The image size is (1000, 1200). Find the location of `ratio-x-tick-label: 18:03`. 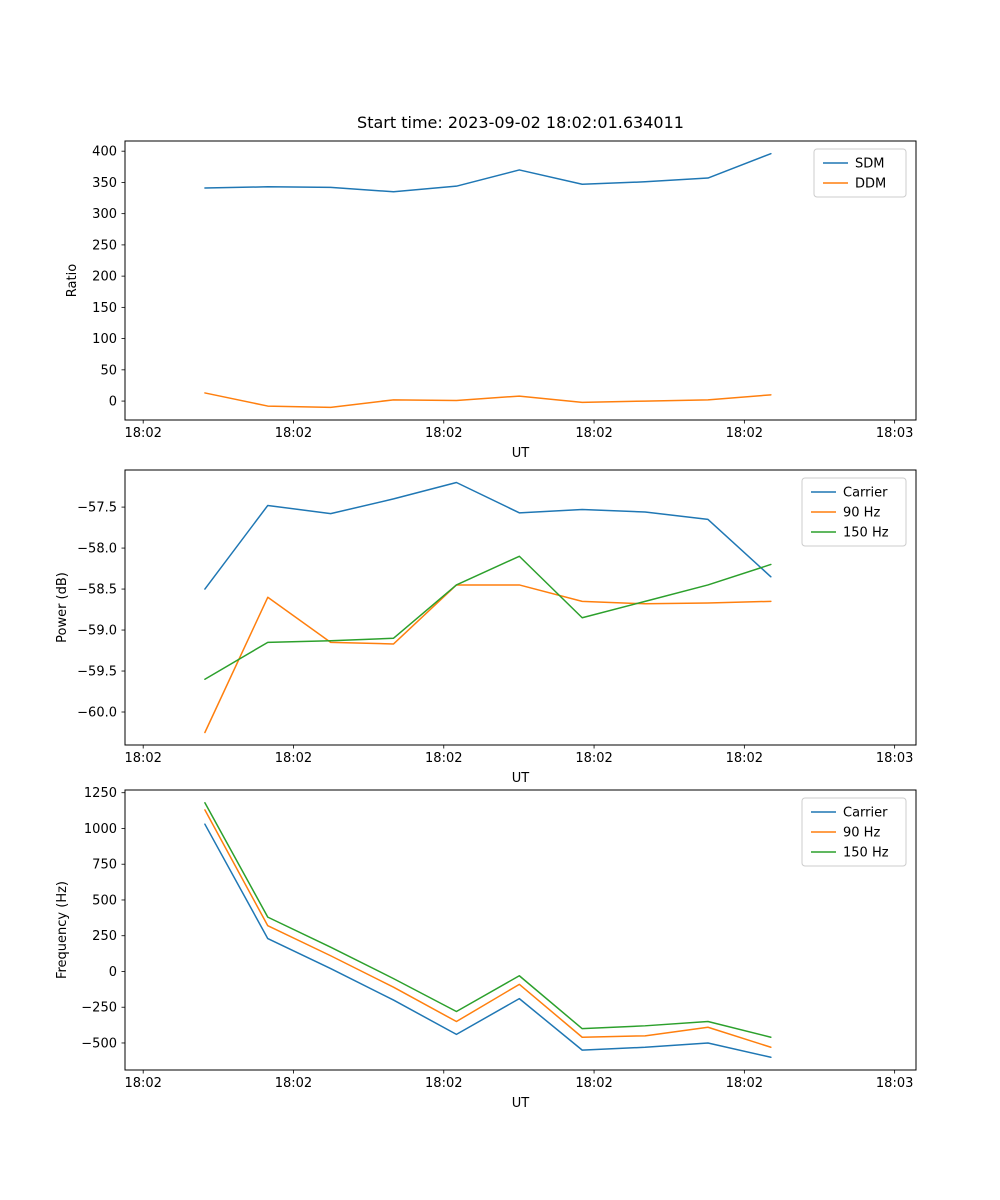

ratio-x-tick-label: 18:03 is located at coordinates (894, 433).